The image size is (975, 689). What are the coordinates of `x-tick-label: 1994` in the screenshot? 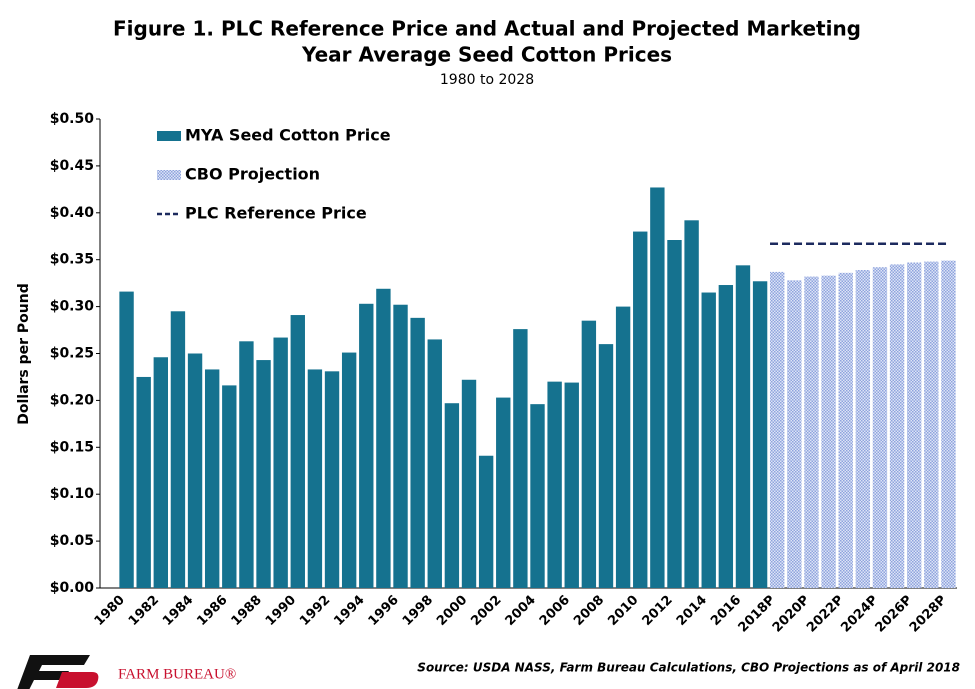 It's located at (349, 611).